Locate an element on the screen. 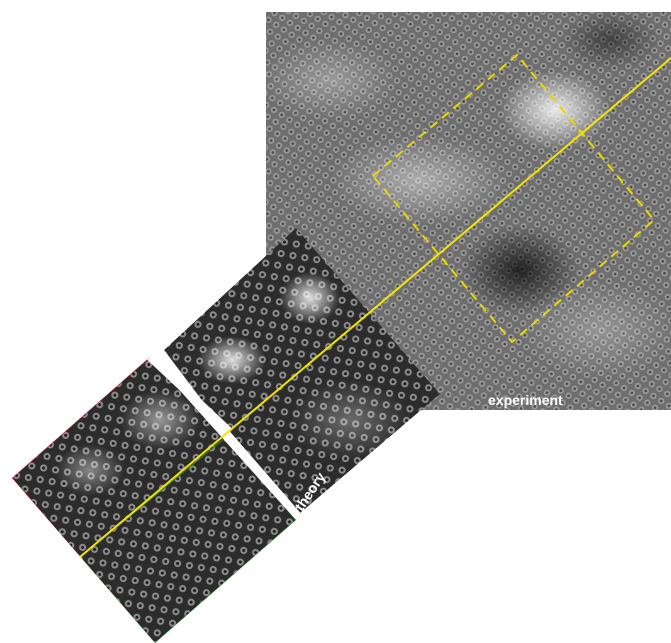  panel-separator is located at coordinates (190, 394).